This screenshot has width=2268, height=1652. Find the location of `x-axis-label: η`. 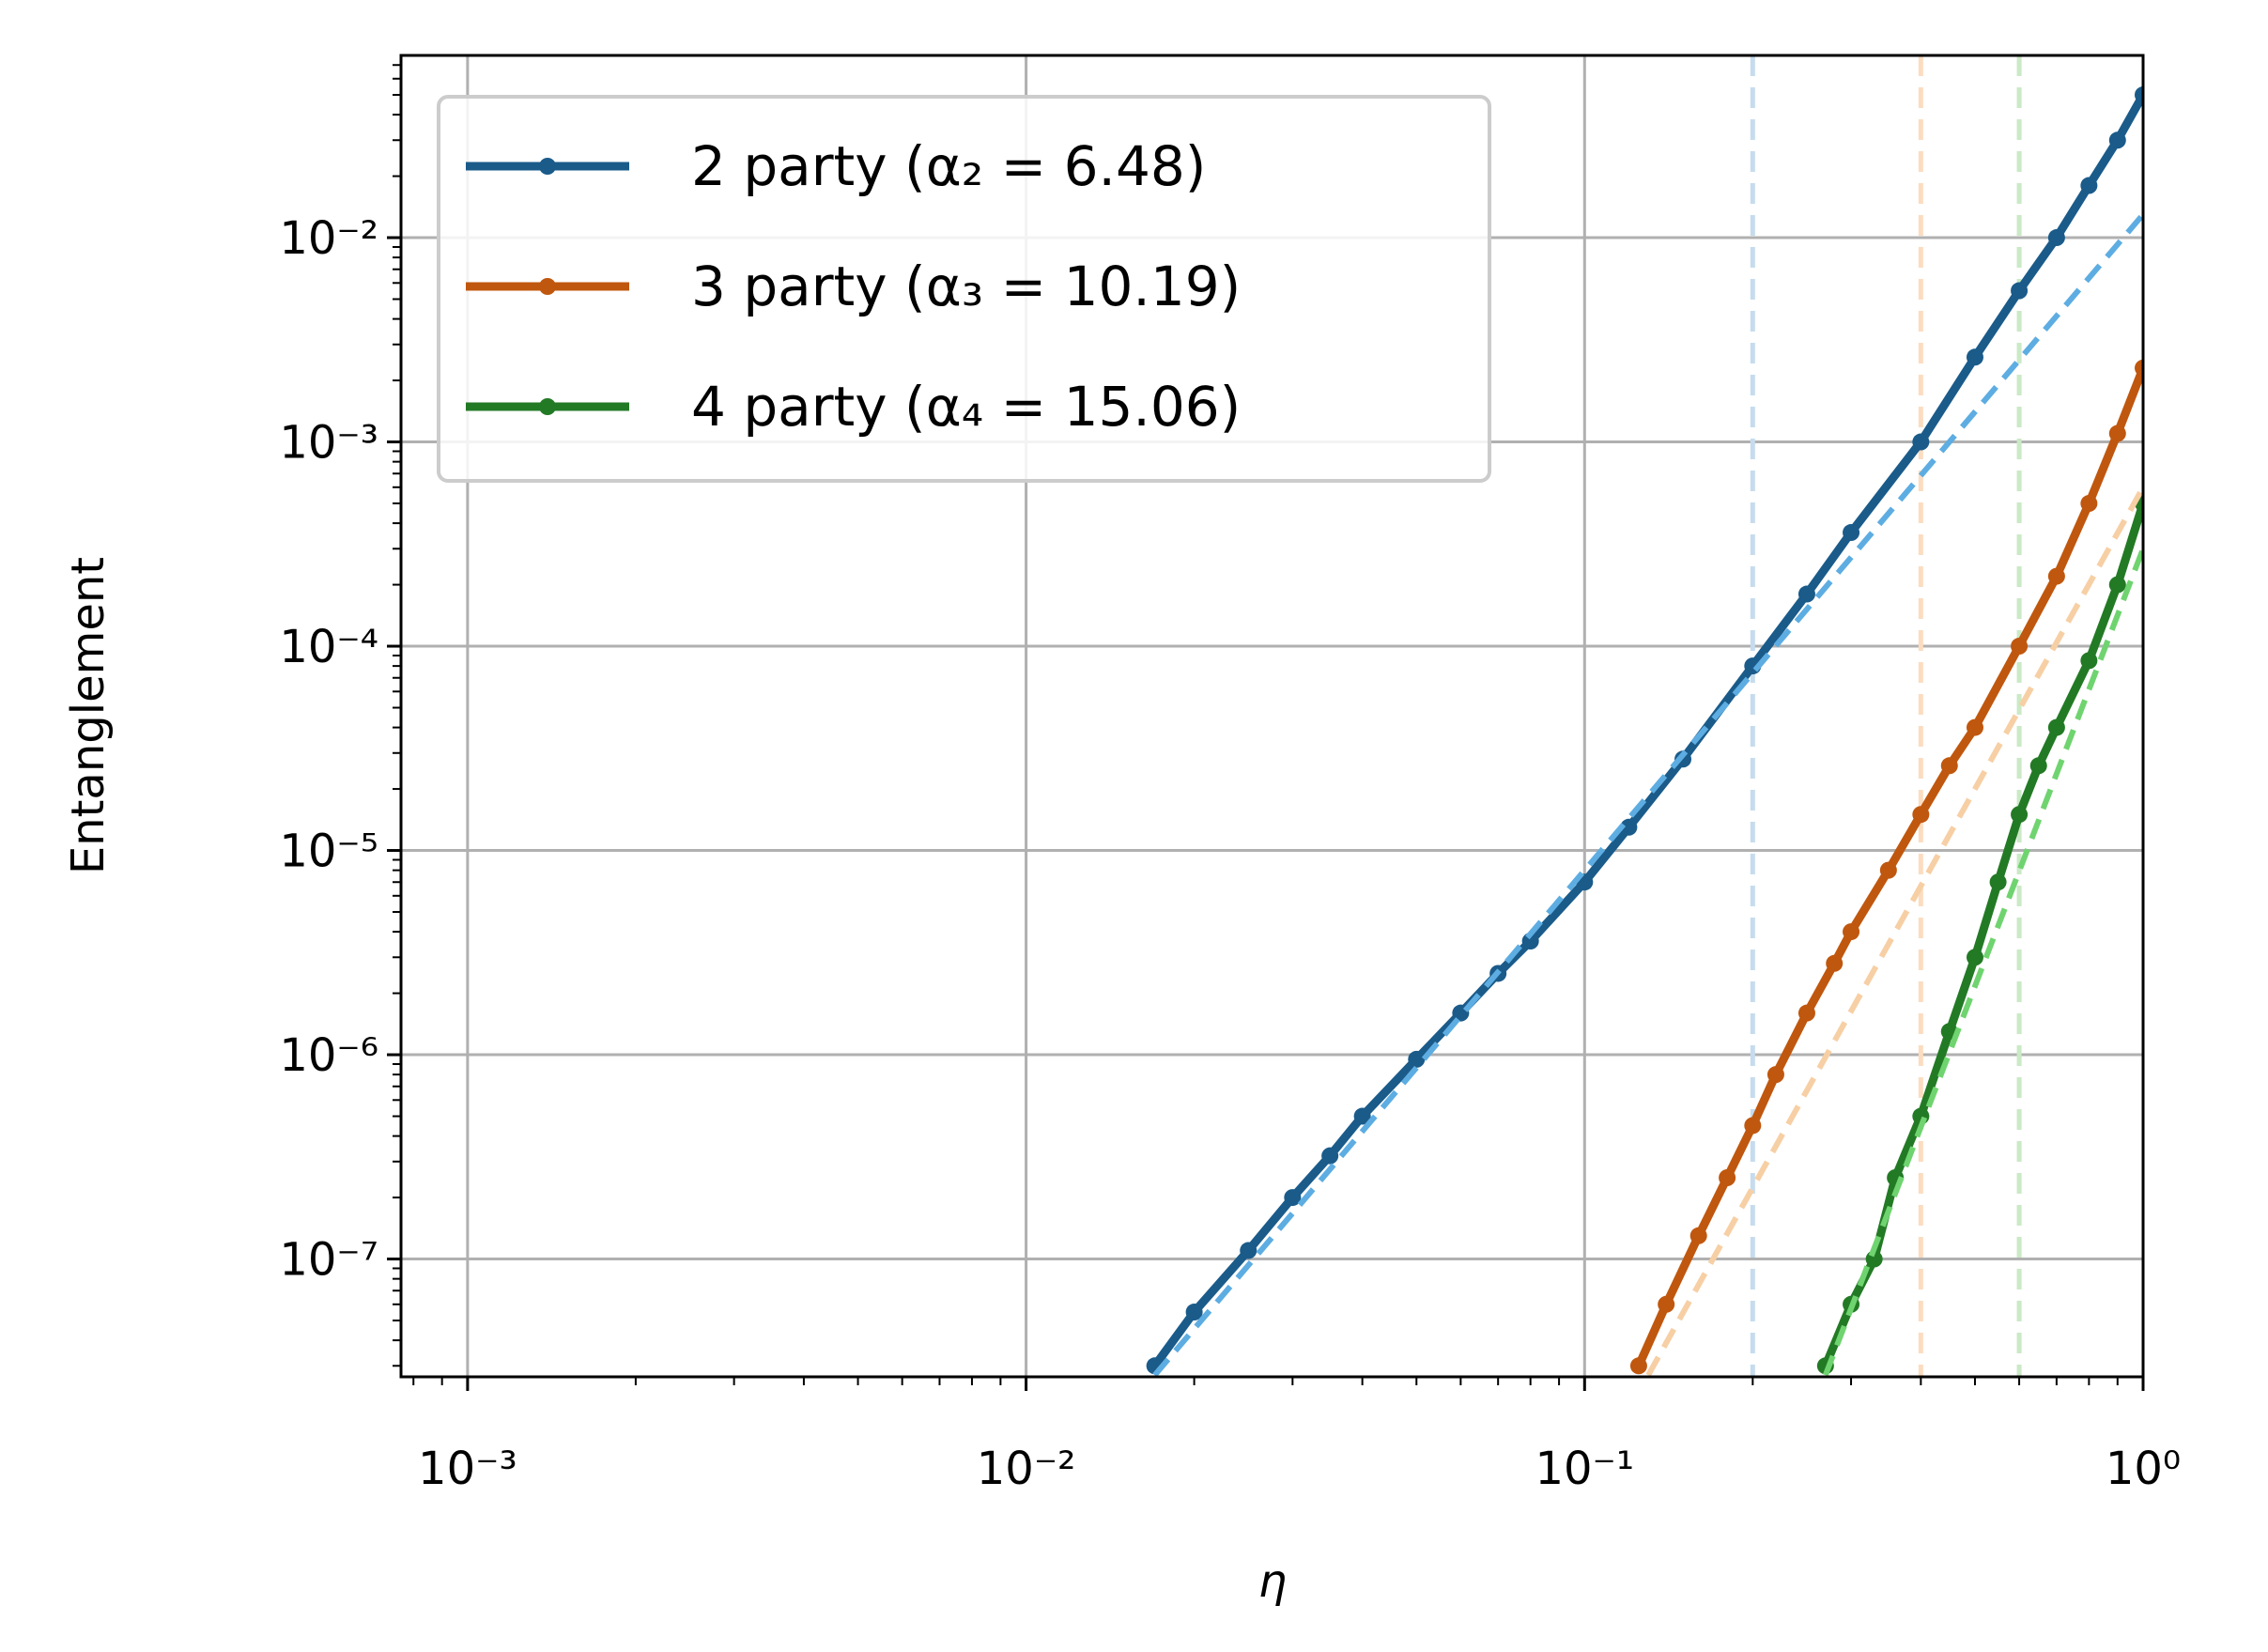

x-axis-label: η is located at coordinates (1273, 1581).